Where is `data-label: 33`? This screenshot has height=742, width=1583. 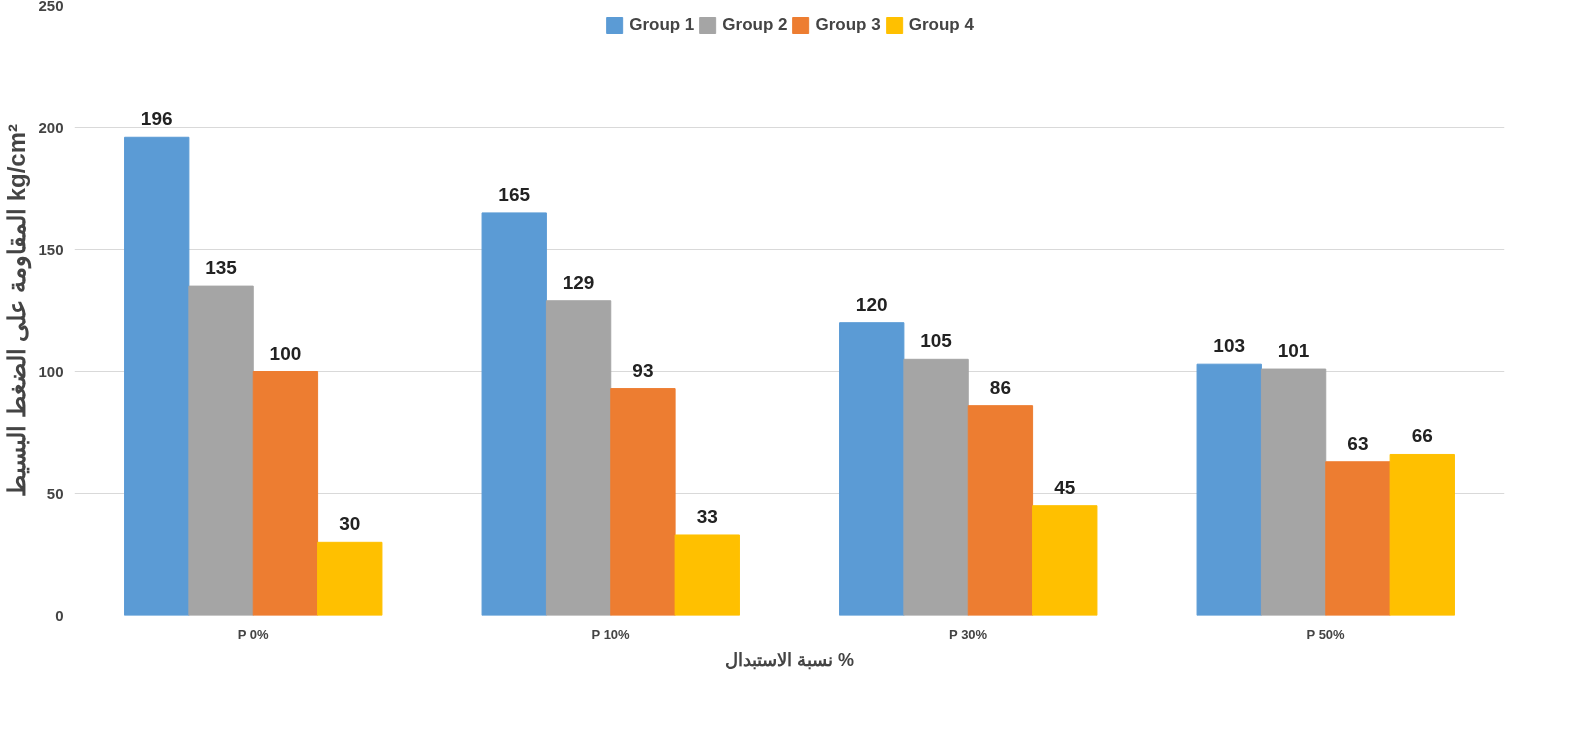
data-label: 33 is located at coordinates (707, 516).